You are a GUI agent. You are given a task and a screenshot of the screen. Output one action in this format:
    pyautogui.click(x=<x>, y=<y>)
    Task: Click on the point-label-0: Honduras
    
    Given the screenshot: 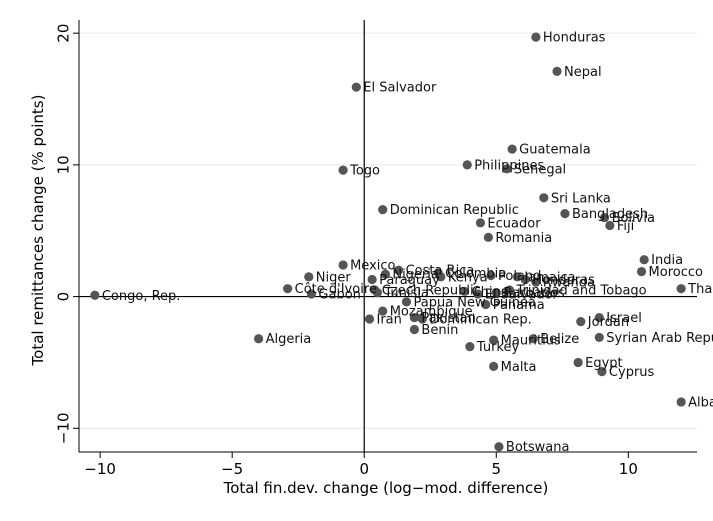 What is the action you would take?
    pyautogui.click(x=574, y=38)
    